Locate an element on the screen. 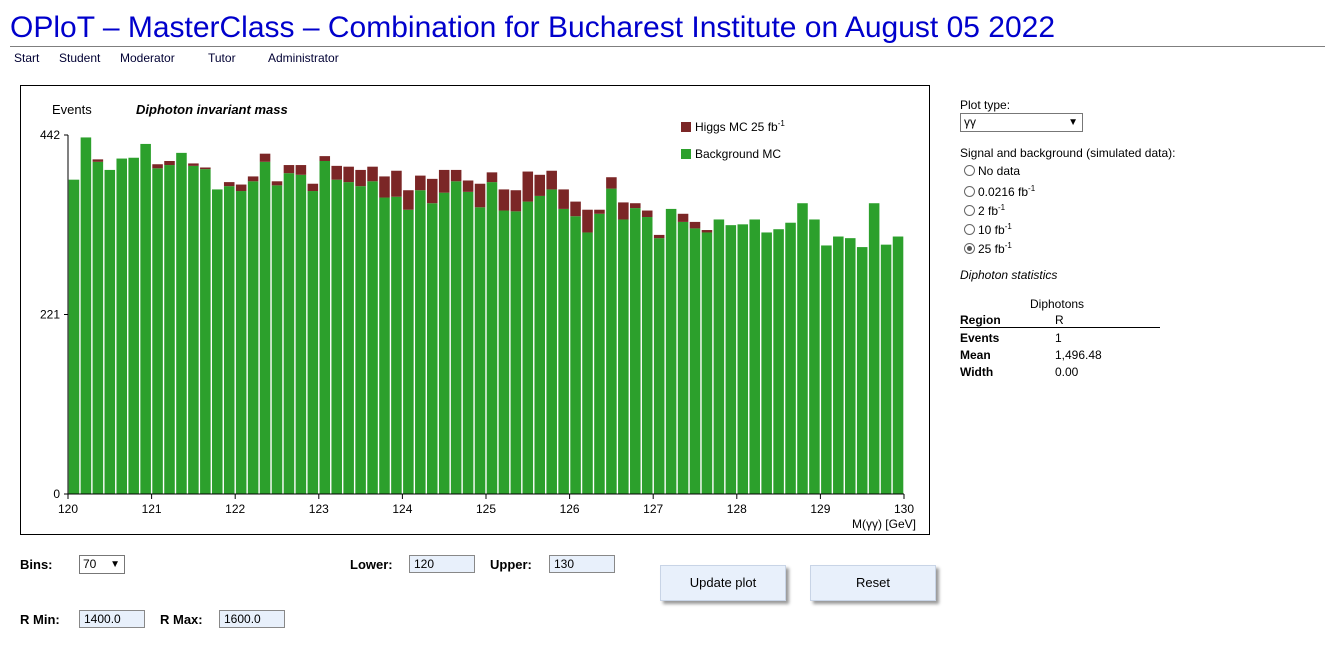 The image size is (1325, 651). reset-button: Reset is located at coordinates (873, 583).